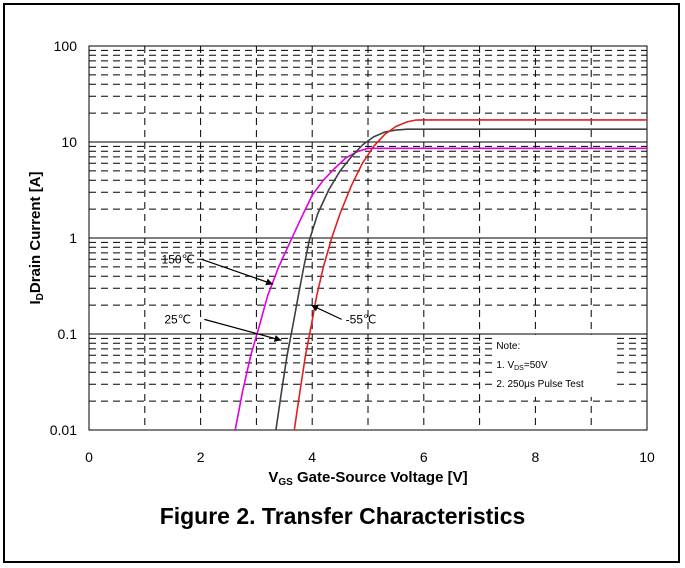  I want to click on note-line: 1. VDS=50V, so click(521, 366).